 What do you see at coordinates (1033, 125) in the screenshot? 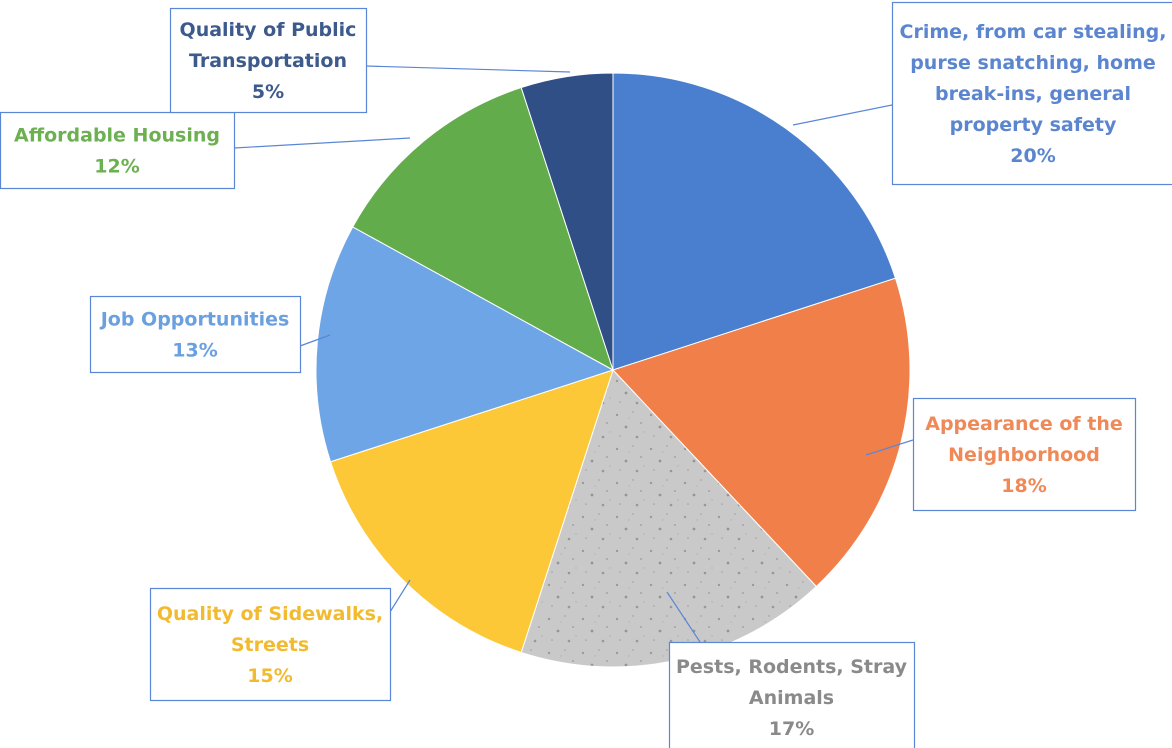
I see `slice-category-label: property safety` at bounding box center [1033, 125].